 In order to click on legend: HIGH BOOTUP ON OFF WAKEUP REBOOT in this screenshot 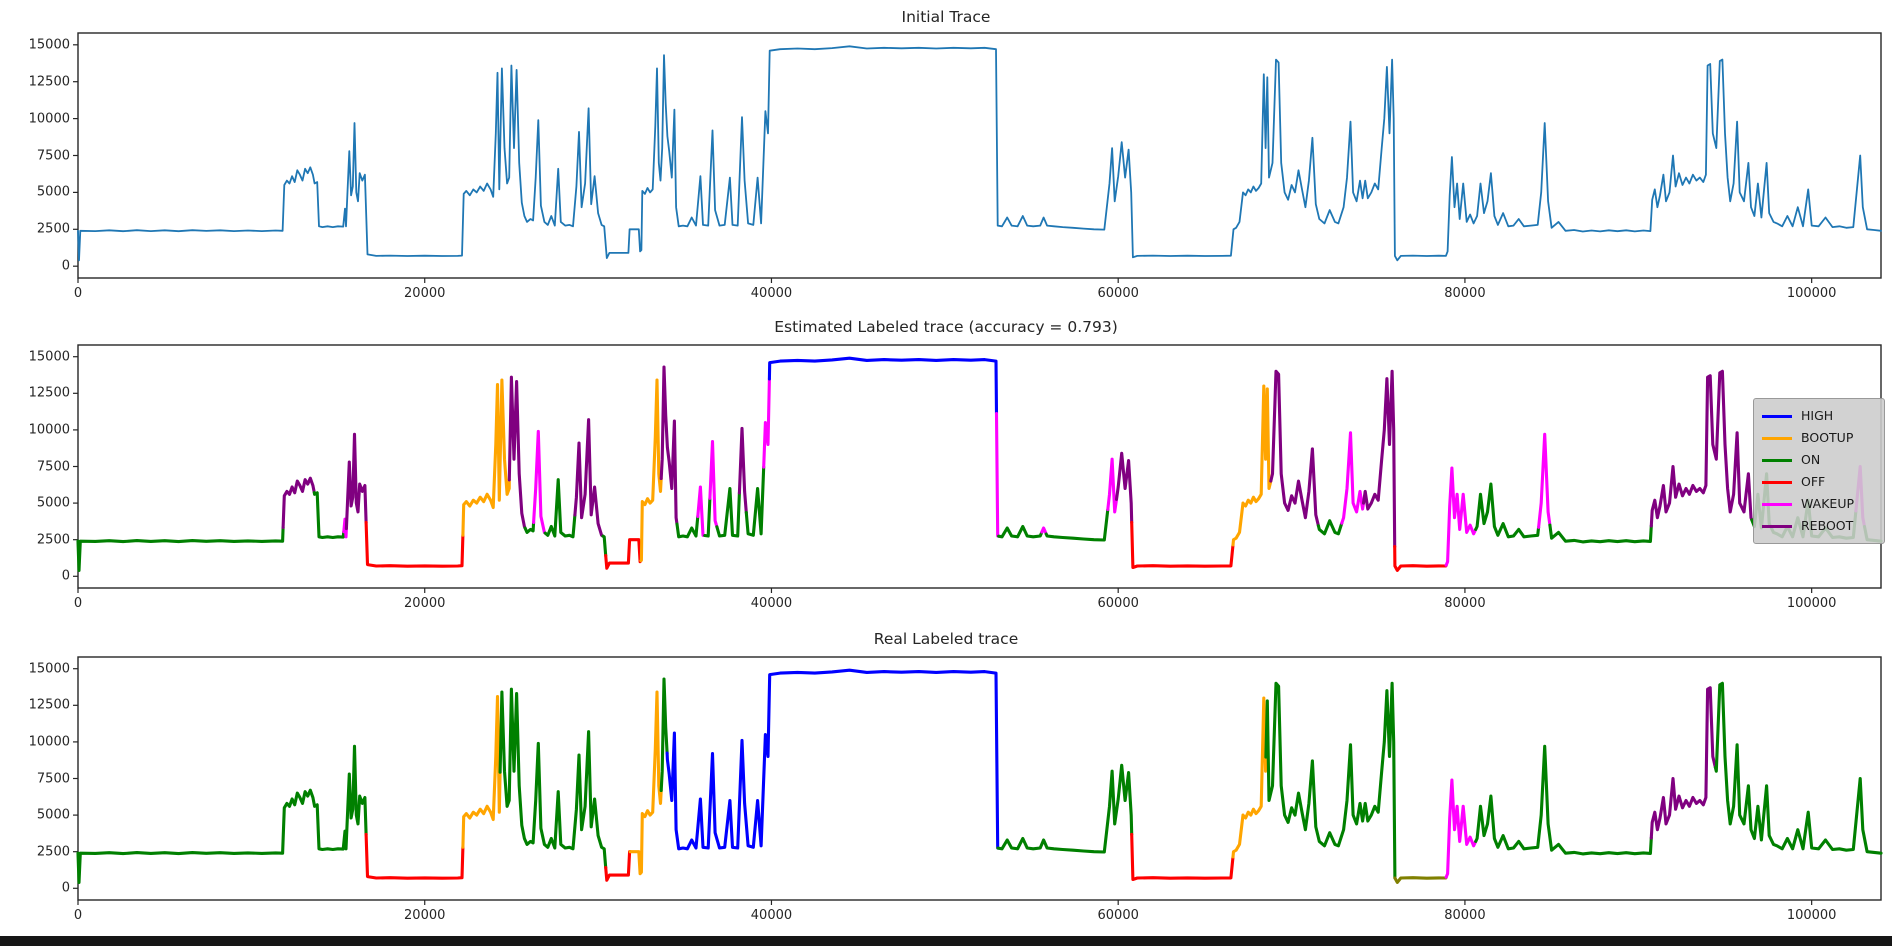, I will do `click(1819, 471)`.